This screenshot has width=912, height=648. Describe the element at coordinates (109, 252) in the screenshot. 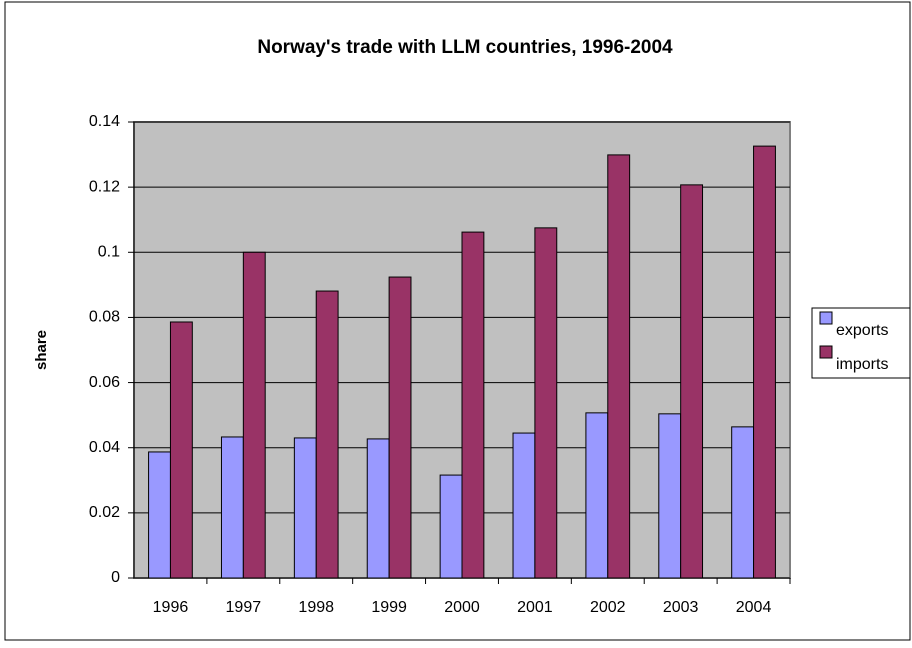

I see `y-tick-label: 0.1` at that location.